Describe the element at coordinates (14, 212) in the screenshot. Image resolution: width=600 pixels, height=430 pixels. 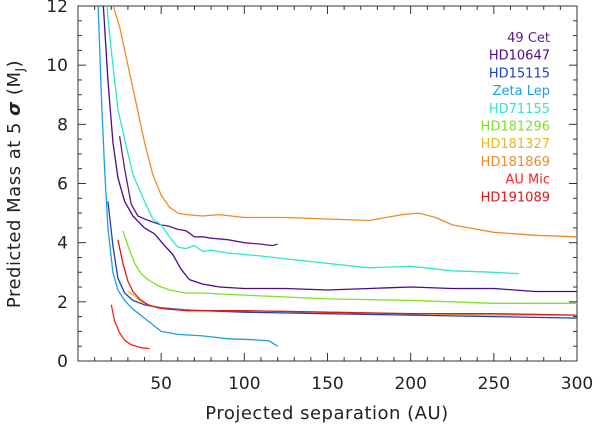
I see `y-axis-title-main: Predicted Mass at 5` at that location.